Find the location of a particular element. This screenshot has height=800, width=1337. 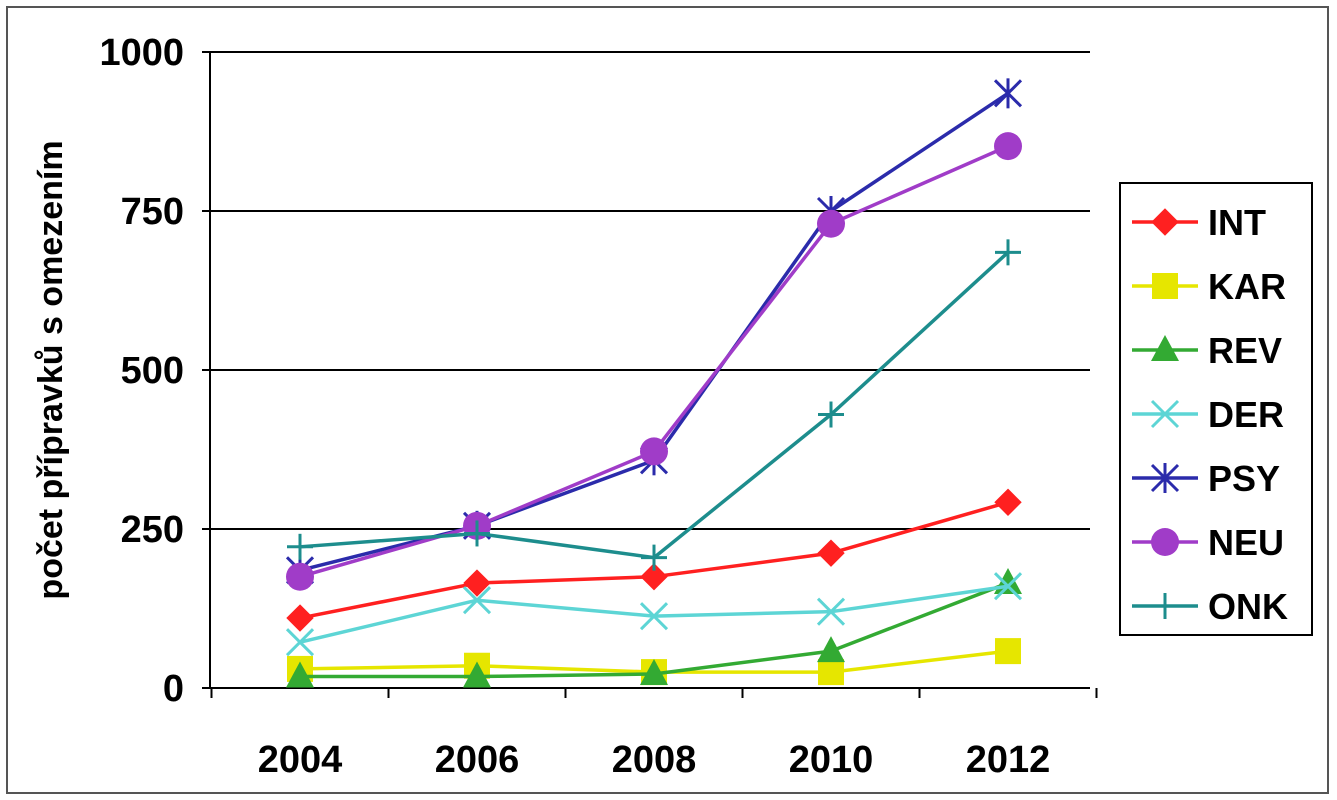

series-der is located at coordinates (654, 614).